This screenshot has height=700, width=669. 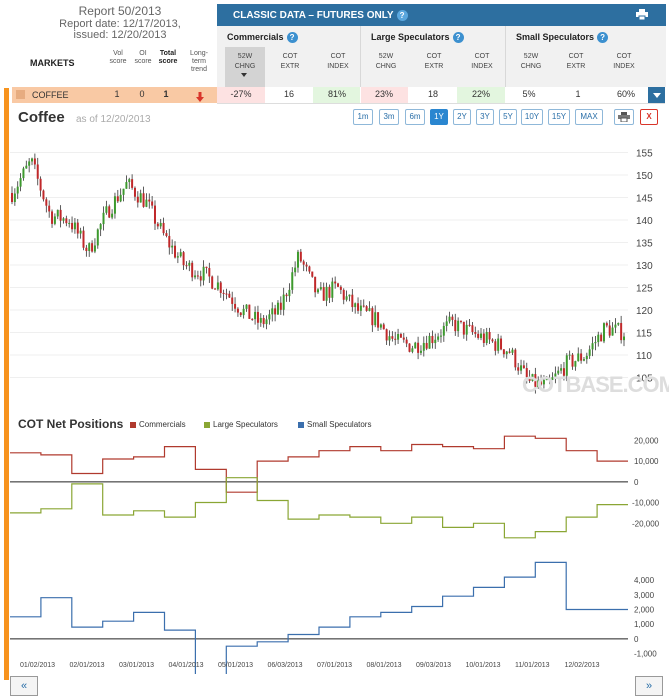 I want to click on range-button-10y: 10Y, so click(x=532, y=117).